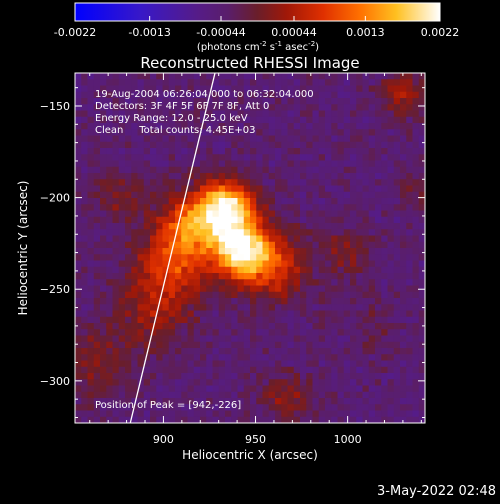  What do you see at coordinates (436, 491) in the screenshot?
I see `generation-timestamp: 3-May-2022 02:48` at bounding box center [436, 491].